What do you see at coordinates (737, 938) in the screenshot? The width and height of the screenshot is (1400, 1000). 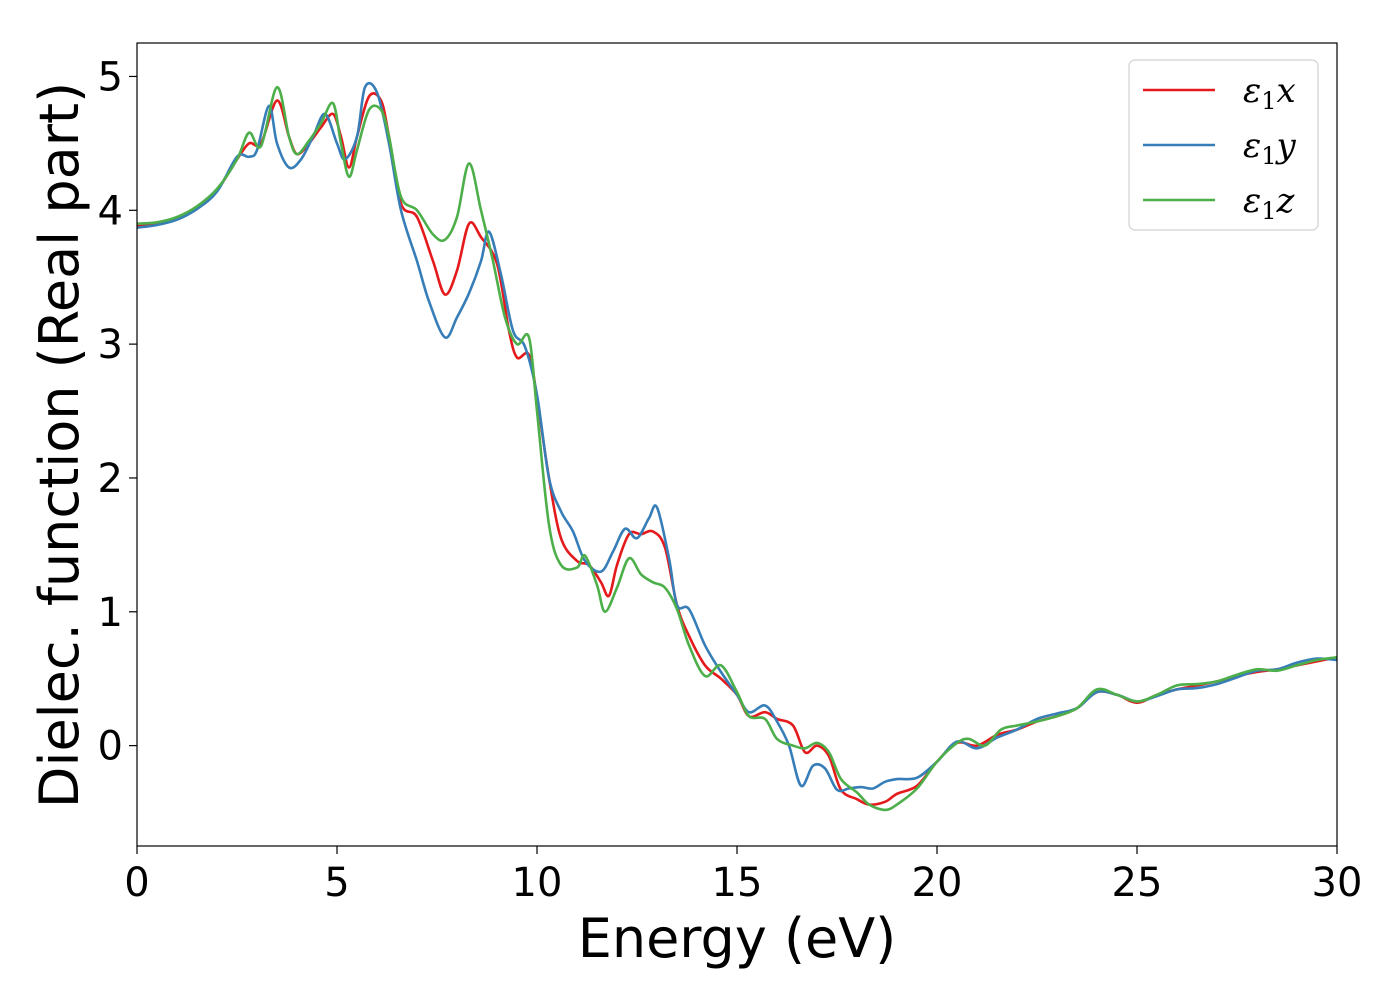 I see `x-axis-label: Energy (eV)` at bounding box center [737, 938].